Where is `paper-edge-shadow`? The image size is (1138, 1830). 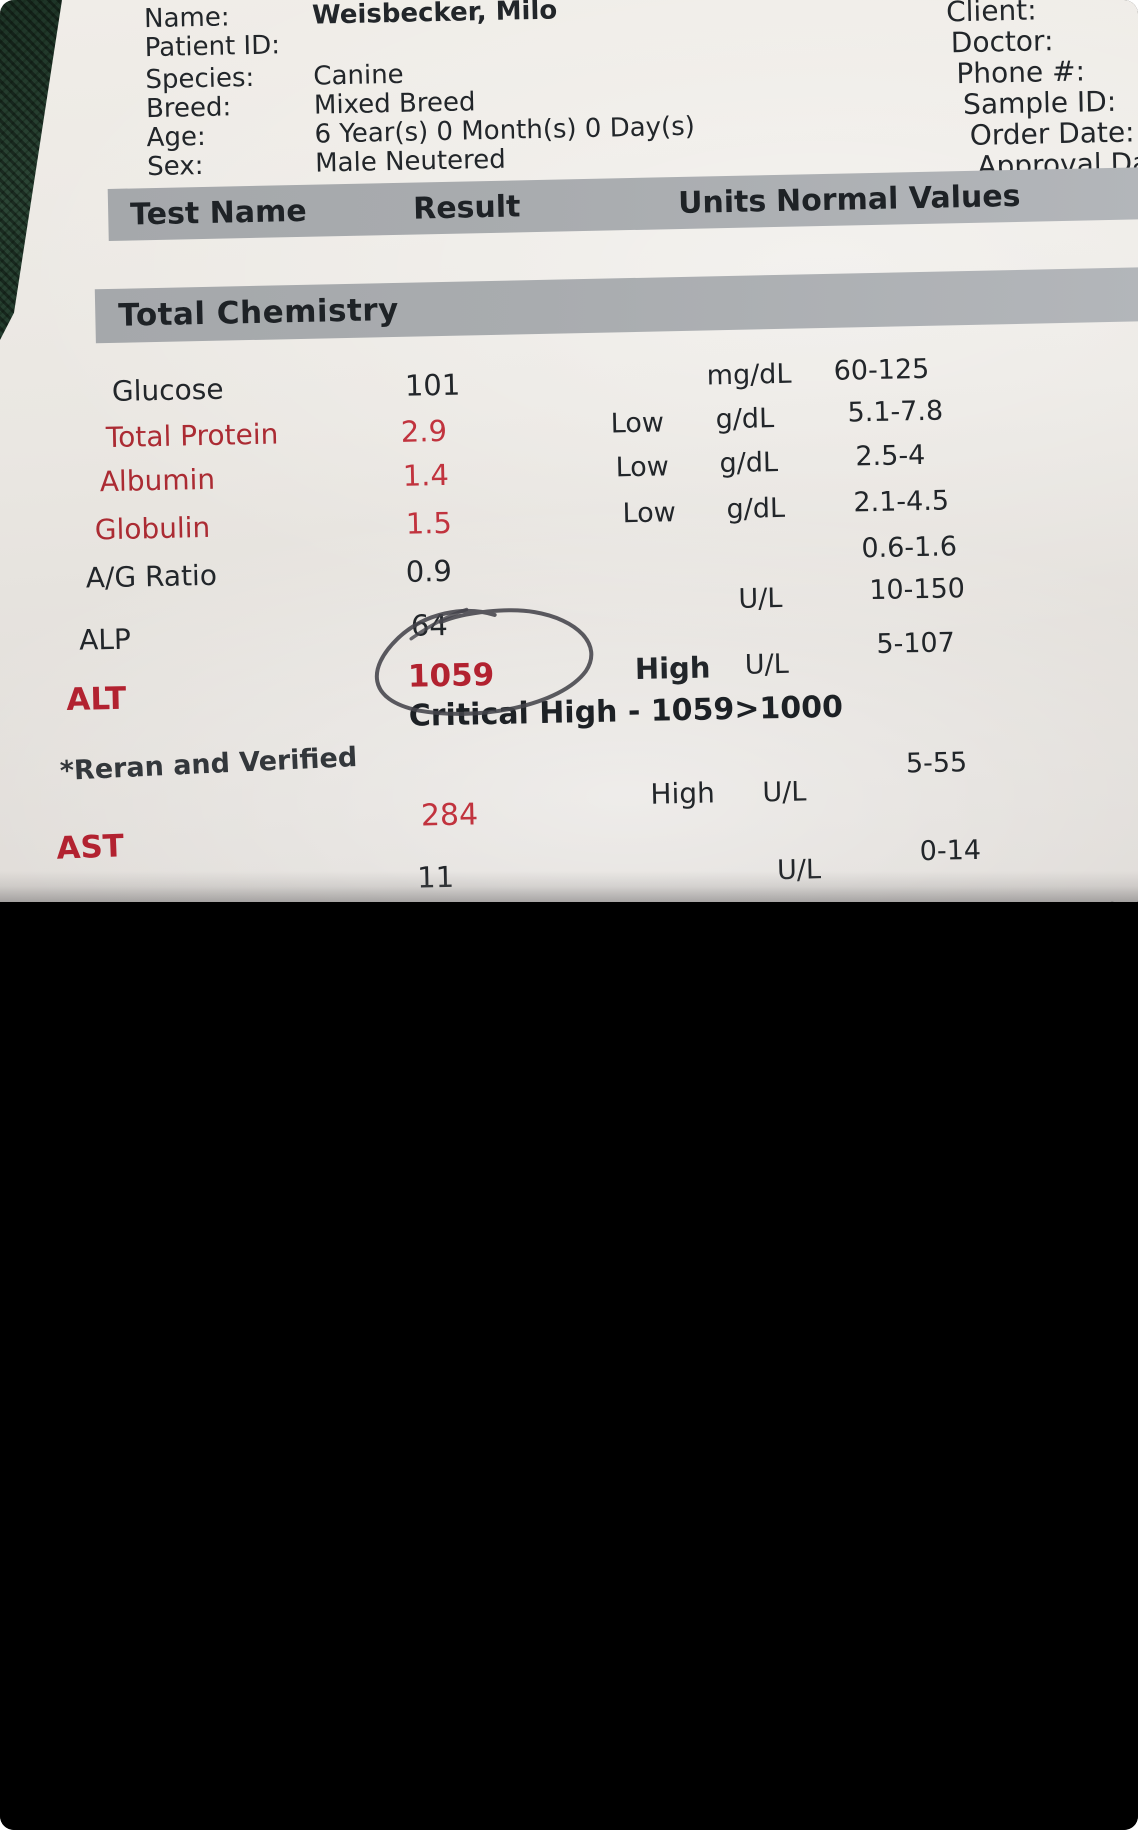 paper-edge-shadow is located at coordinates (569, 888).